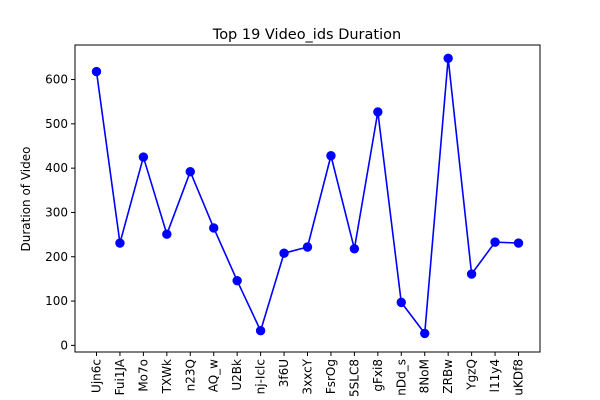  Describe the element at coordinates (425, 376) in the screenshot. I see `x-tick-label: 8NoM` at that location.